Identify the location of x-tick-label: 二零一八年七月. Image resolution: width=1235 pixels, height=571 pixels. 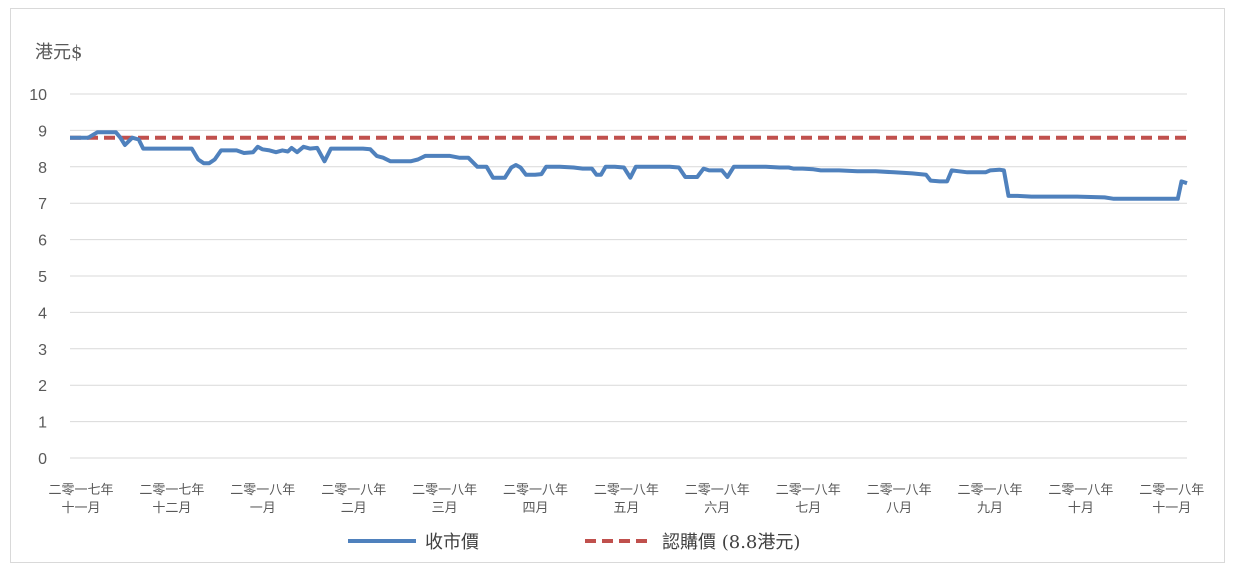
(808, 499).